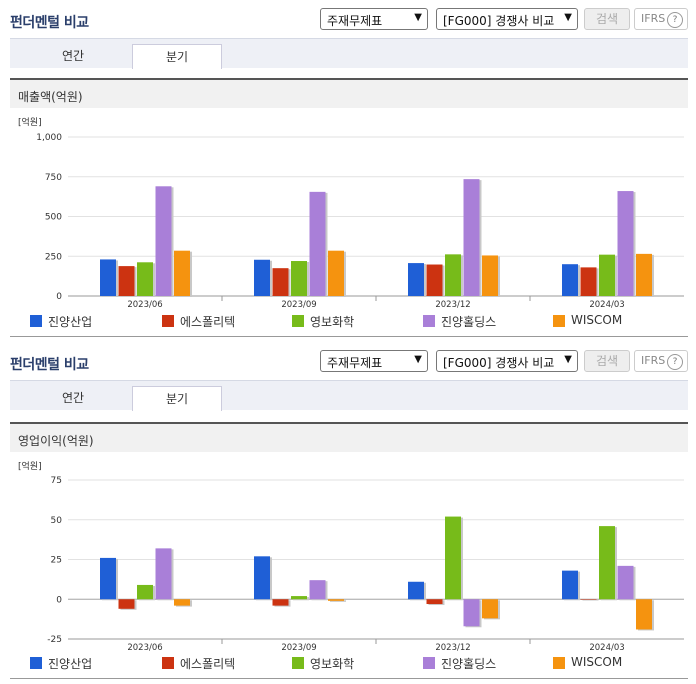 Image resolution: width=696 pixels, height=684 pixels. I want to click on ifrs-label: IFRS, so click(653, 18).